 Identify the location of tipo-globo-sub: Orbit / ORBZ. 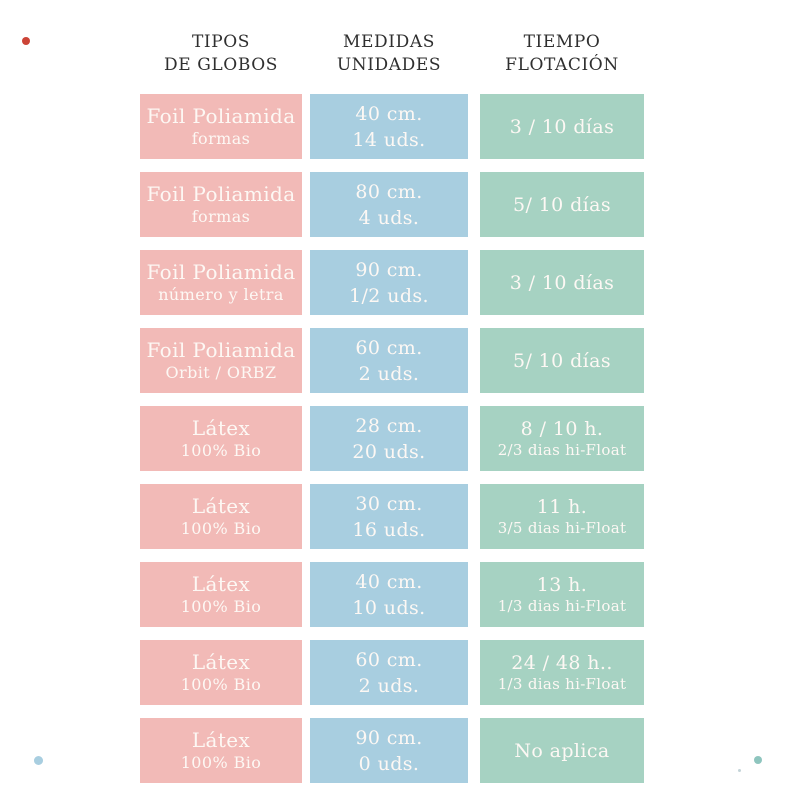
(221, 372).